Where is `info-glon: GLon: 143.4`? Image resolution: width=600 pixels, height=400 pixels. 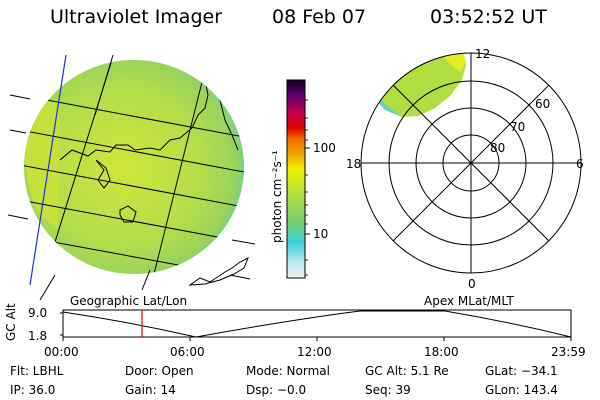 info-glon: GLon: 143.4 is located at coordinates (521, 390).